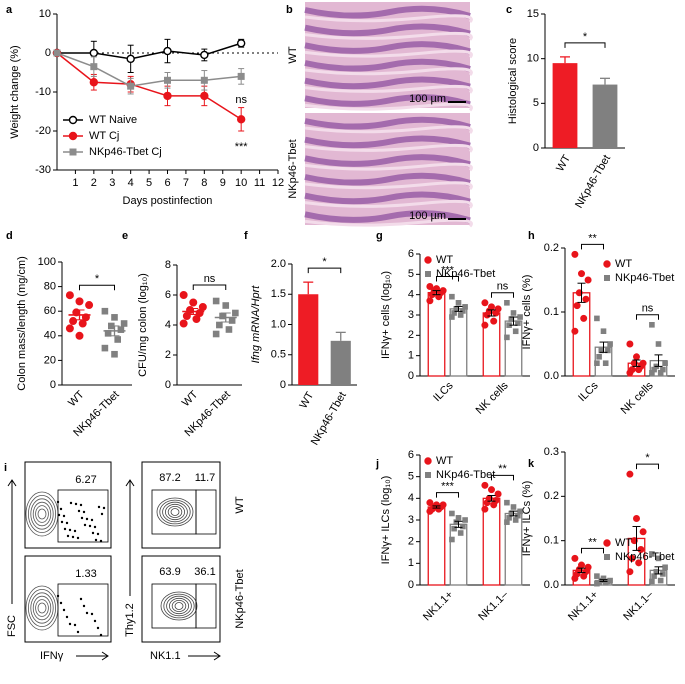 The width and height of the screenshot is (685, 684). What do you see at coordinates (75, 183) in the screenshot?
I see `x-tick-label: 1` at bounding box center [75, 183].